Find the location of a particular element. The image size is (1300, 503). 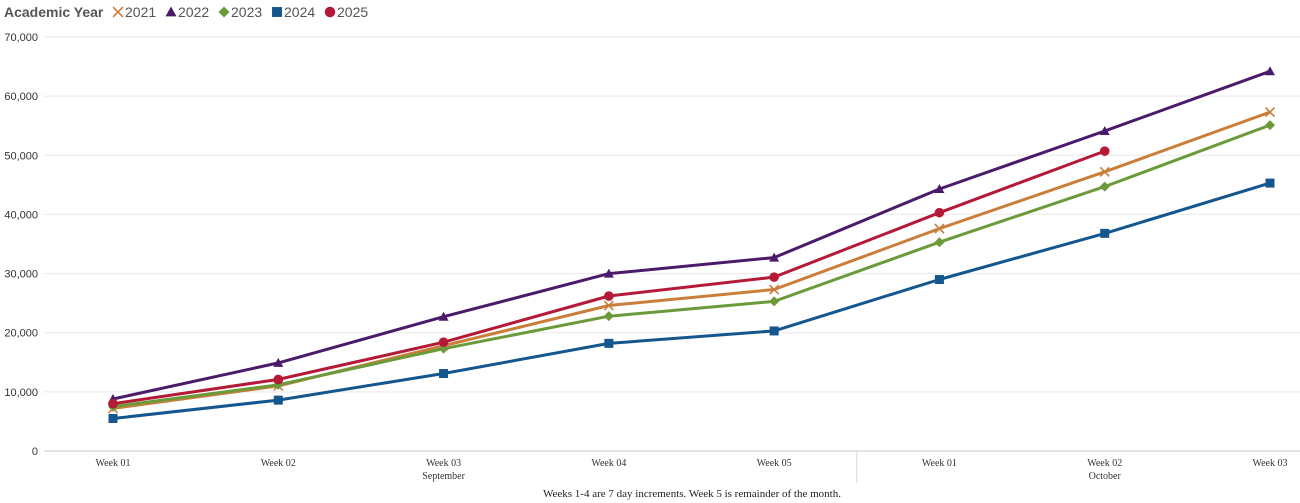

x-group-label: September is located at coordinates (443, 476).